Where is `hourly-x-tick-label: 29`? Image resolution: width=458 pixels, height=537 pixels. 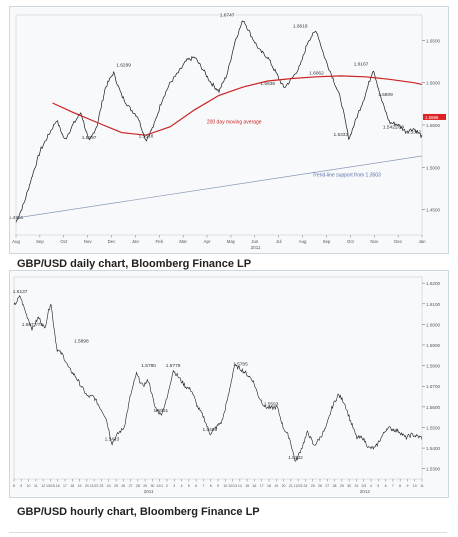
hourly-x-tick-label: 29 is located at coordinates (145, 486).